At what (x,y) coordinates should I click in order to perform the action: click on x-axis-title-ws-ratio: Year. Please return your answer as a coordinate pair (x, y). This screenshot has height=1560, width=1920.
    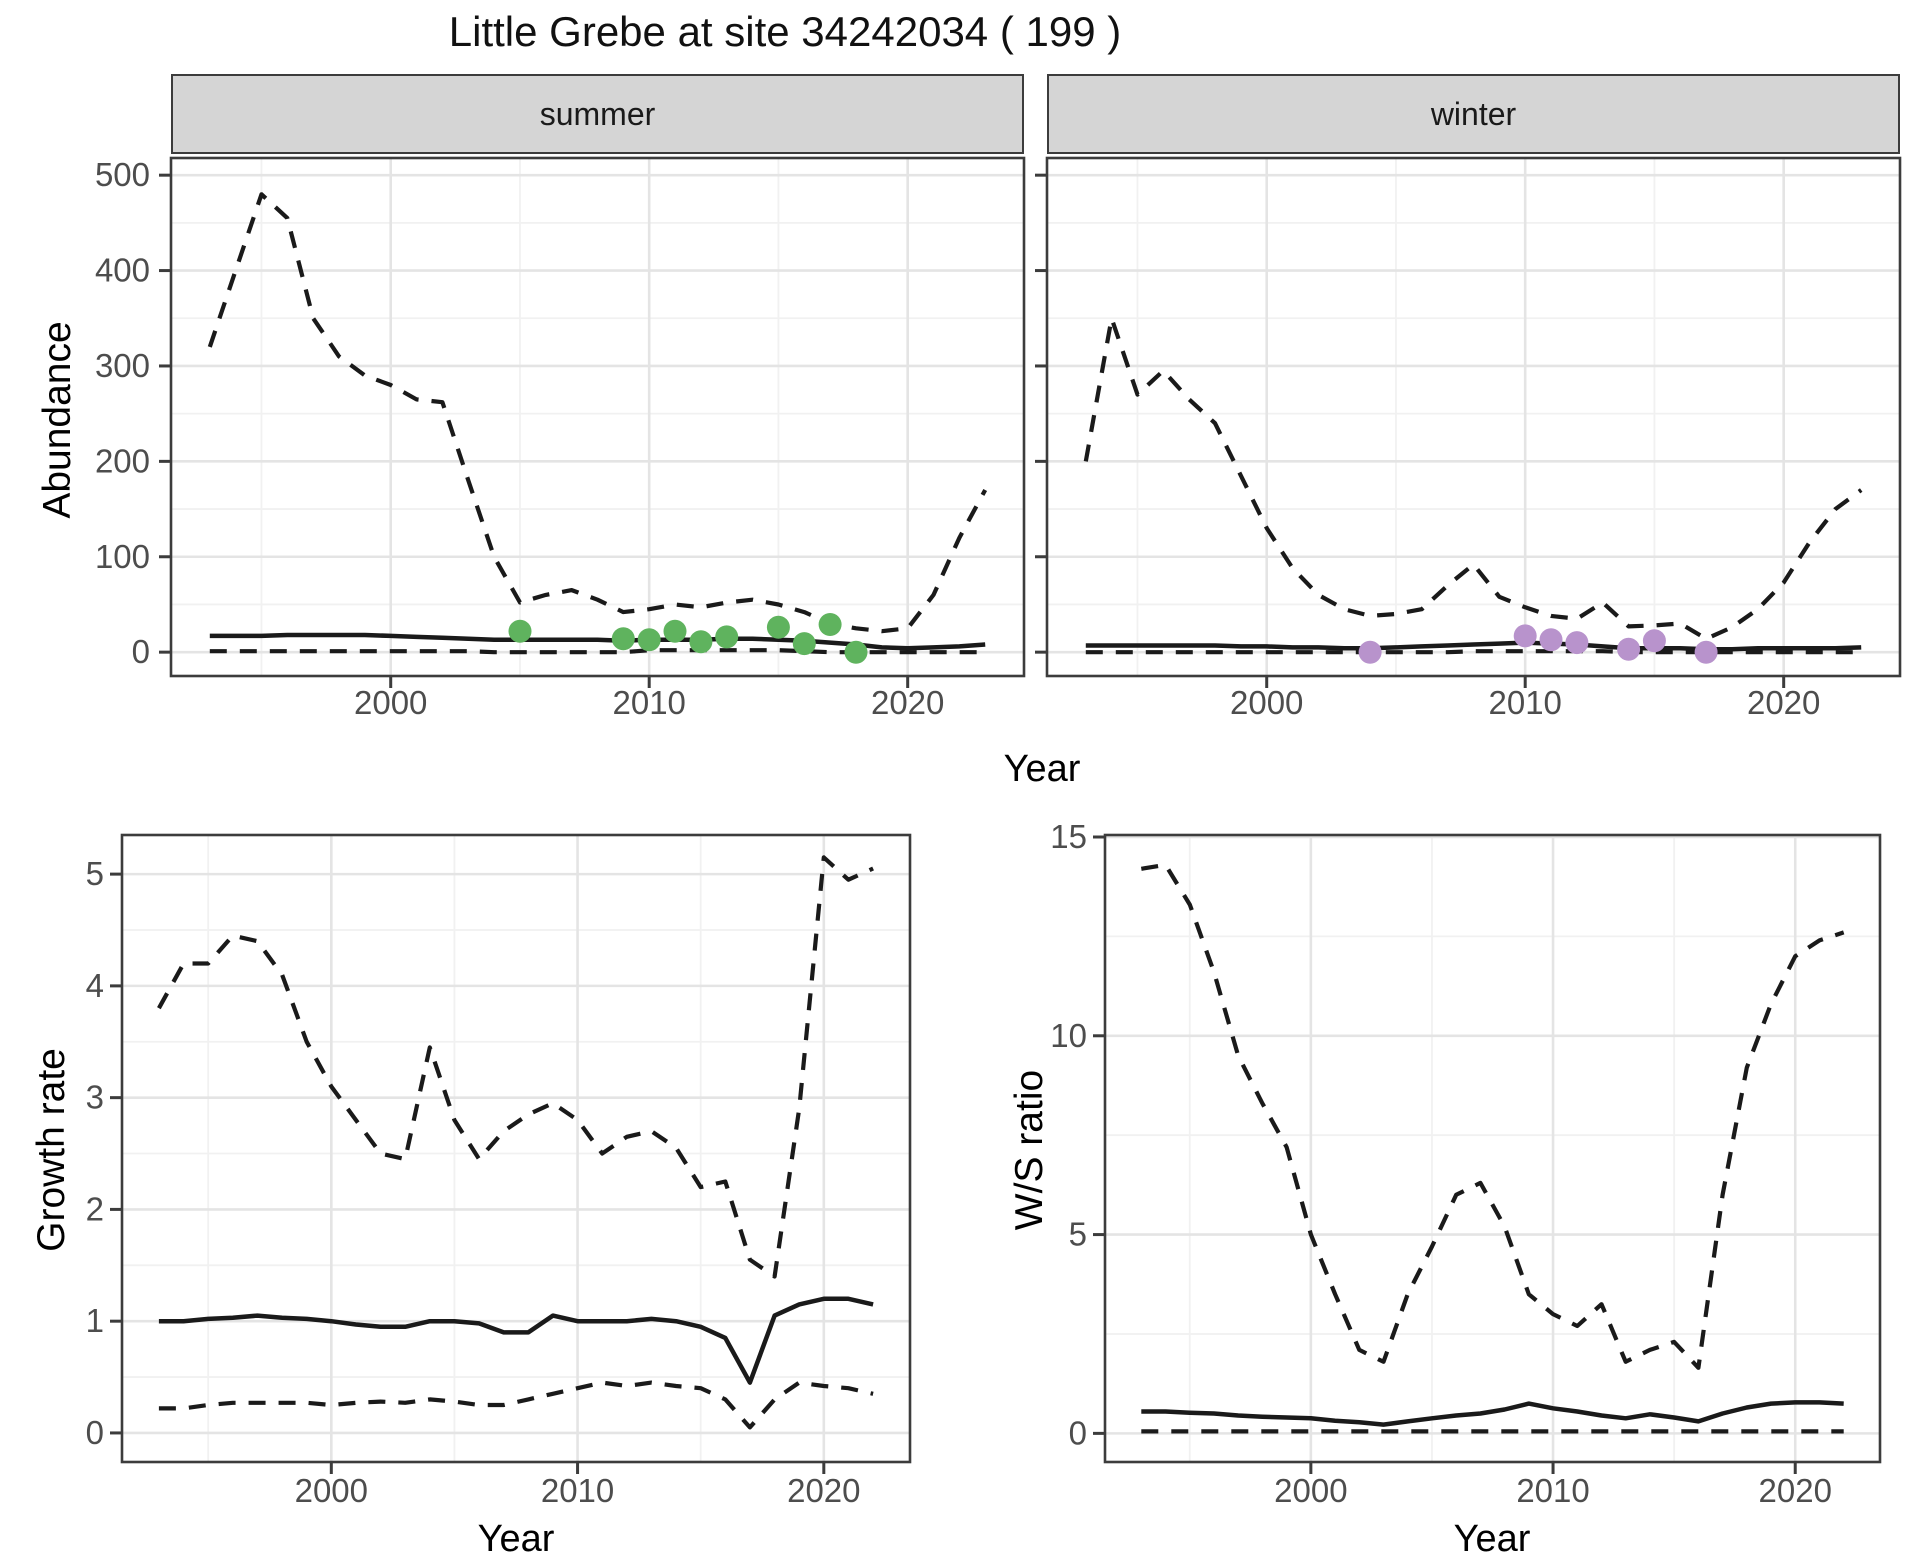
    Looking at the image, I should click on (1492, 1539).